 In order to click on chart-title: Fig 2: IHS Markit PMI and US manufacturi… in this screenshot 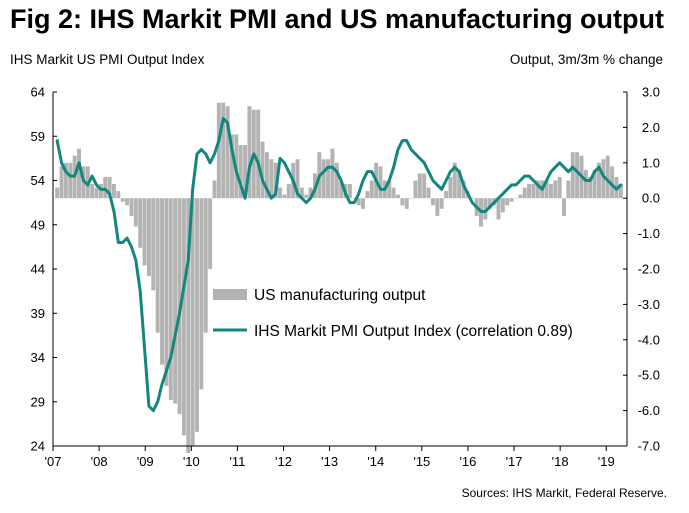, I will do `click(337, 19)`.